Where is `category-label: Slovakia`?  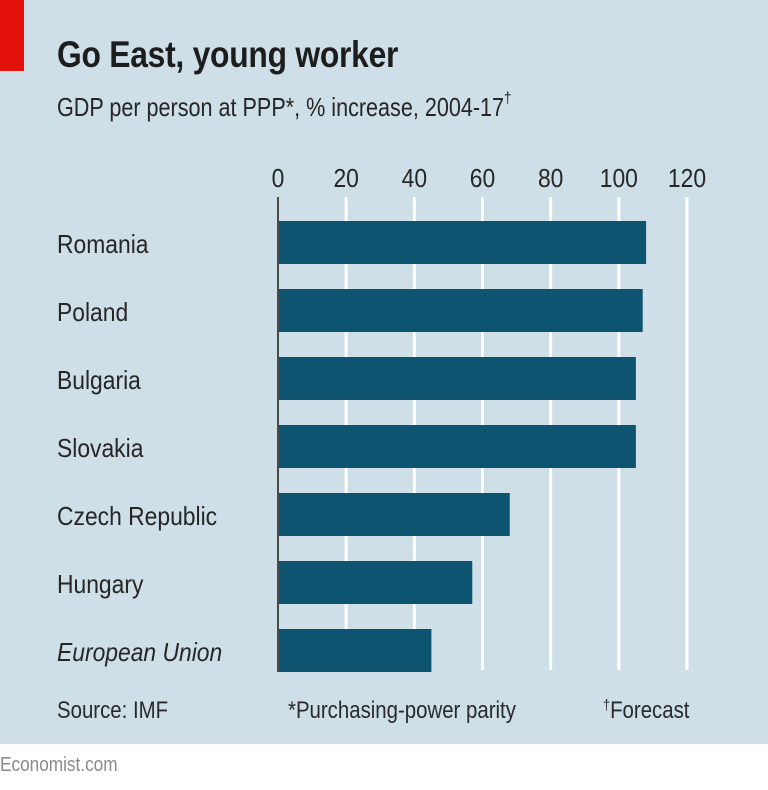 category-label: Slovakia is located at coordinates (100, 449).